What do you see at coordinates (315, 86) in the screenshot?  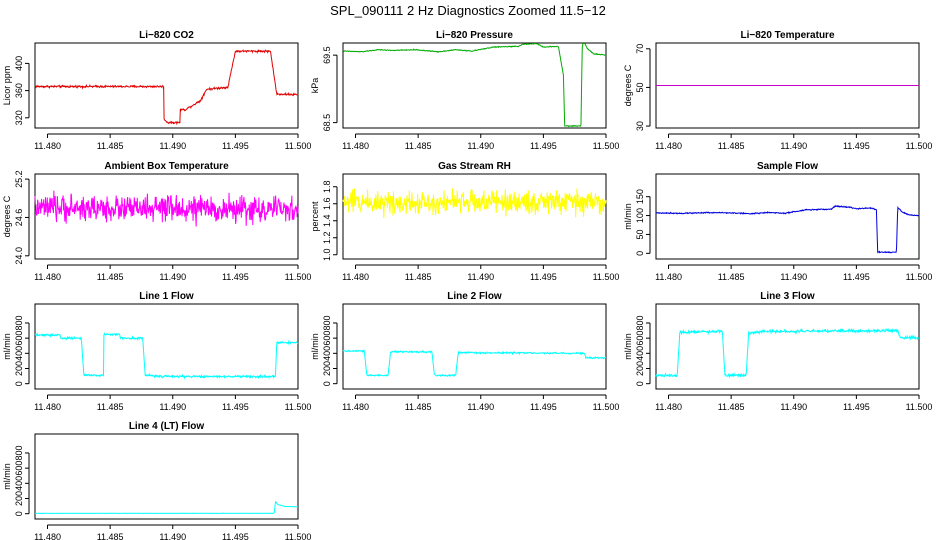 I see `y-axis-label: kPa` at bounding box center [315, 86].